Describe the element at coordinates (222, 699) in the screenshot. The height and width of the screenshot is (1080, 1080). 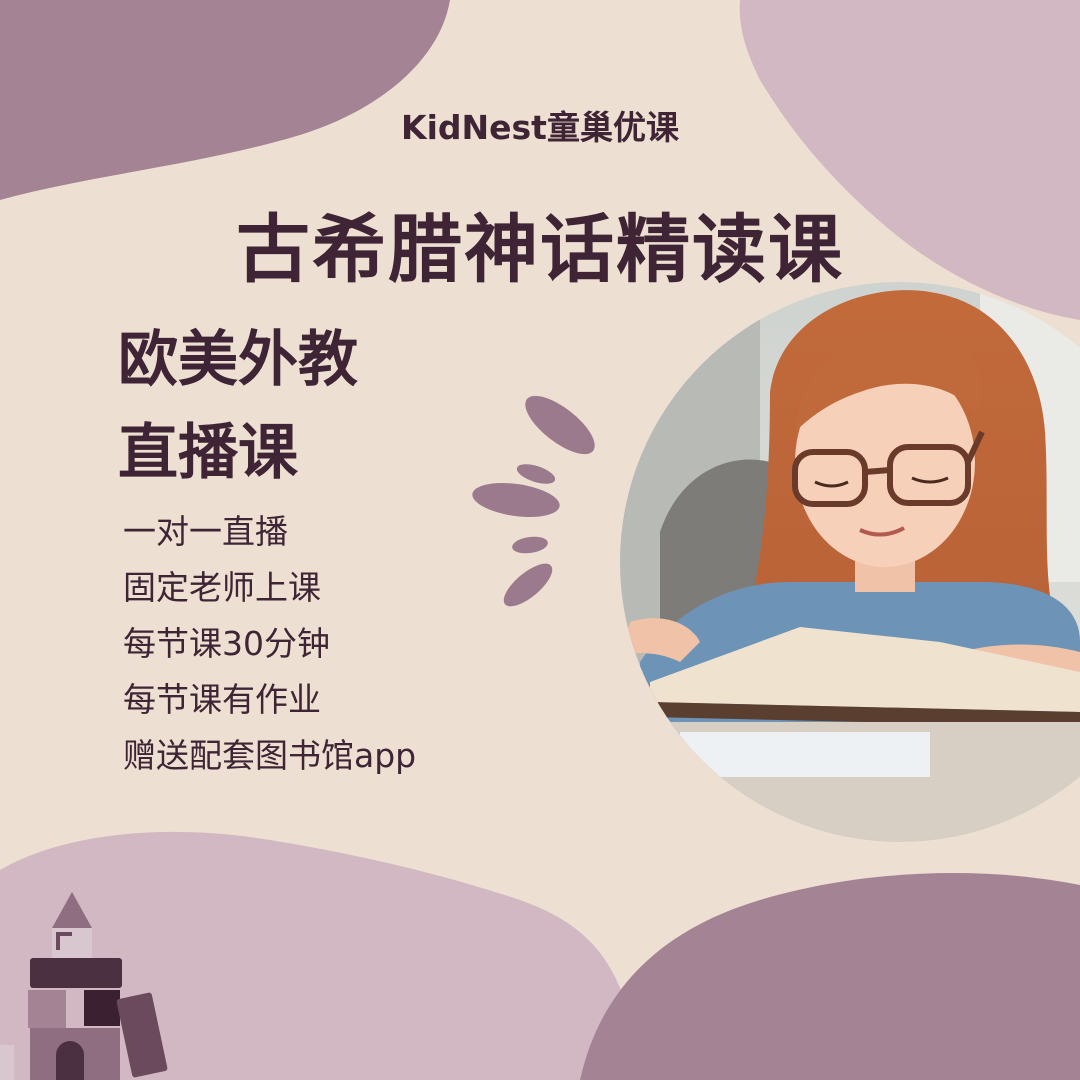
I see `feature-item: 每节课有作业` at that location.